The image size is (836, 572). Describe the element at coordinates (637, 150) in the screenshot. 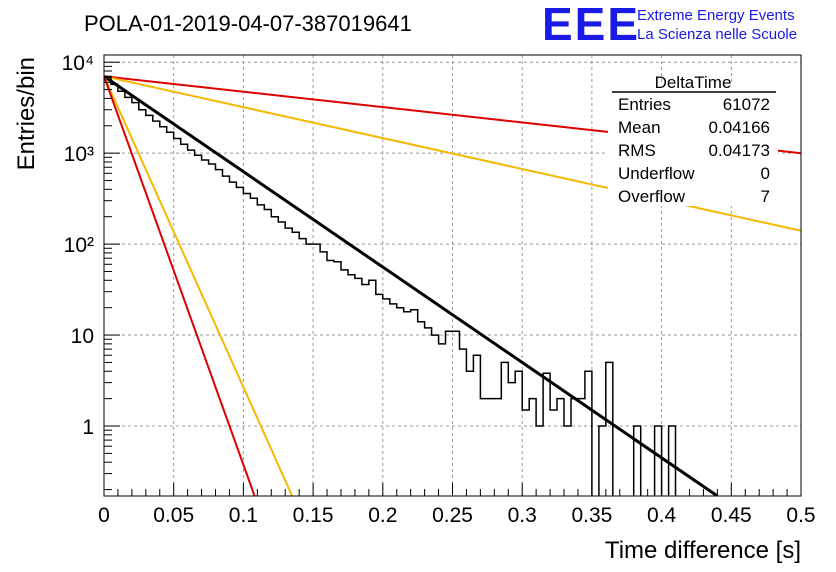

I see `stats-label-2: RMS` at that location.